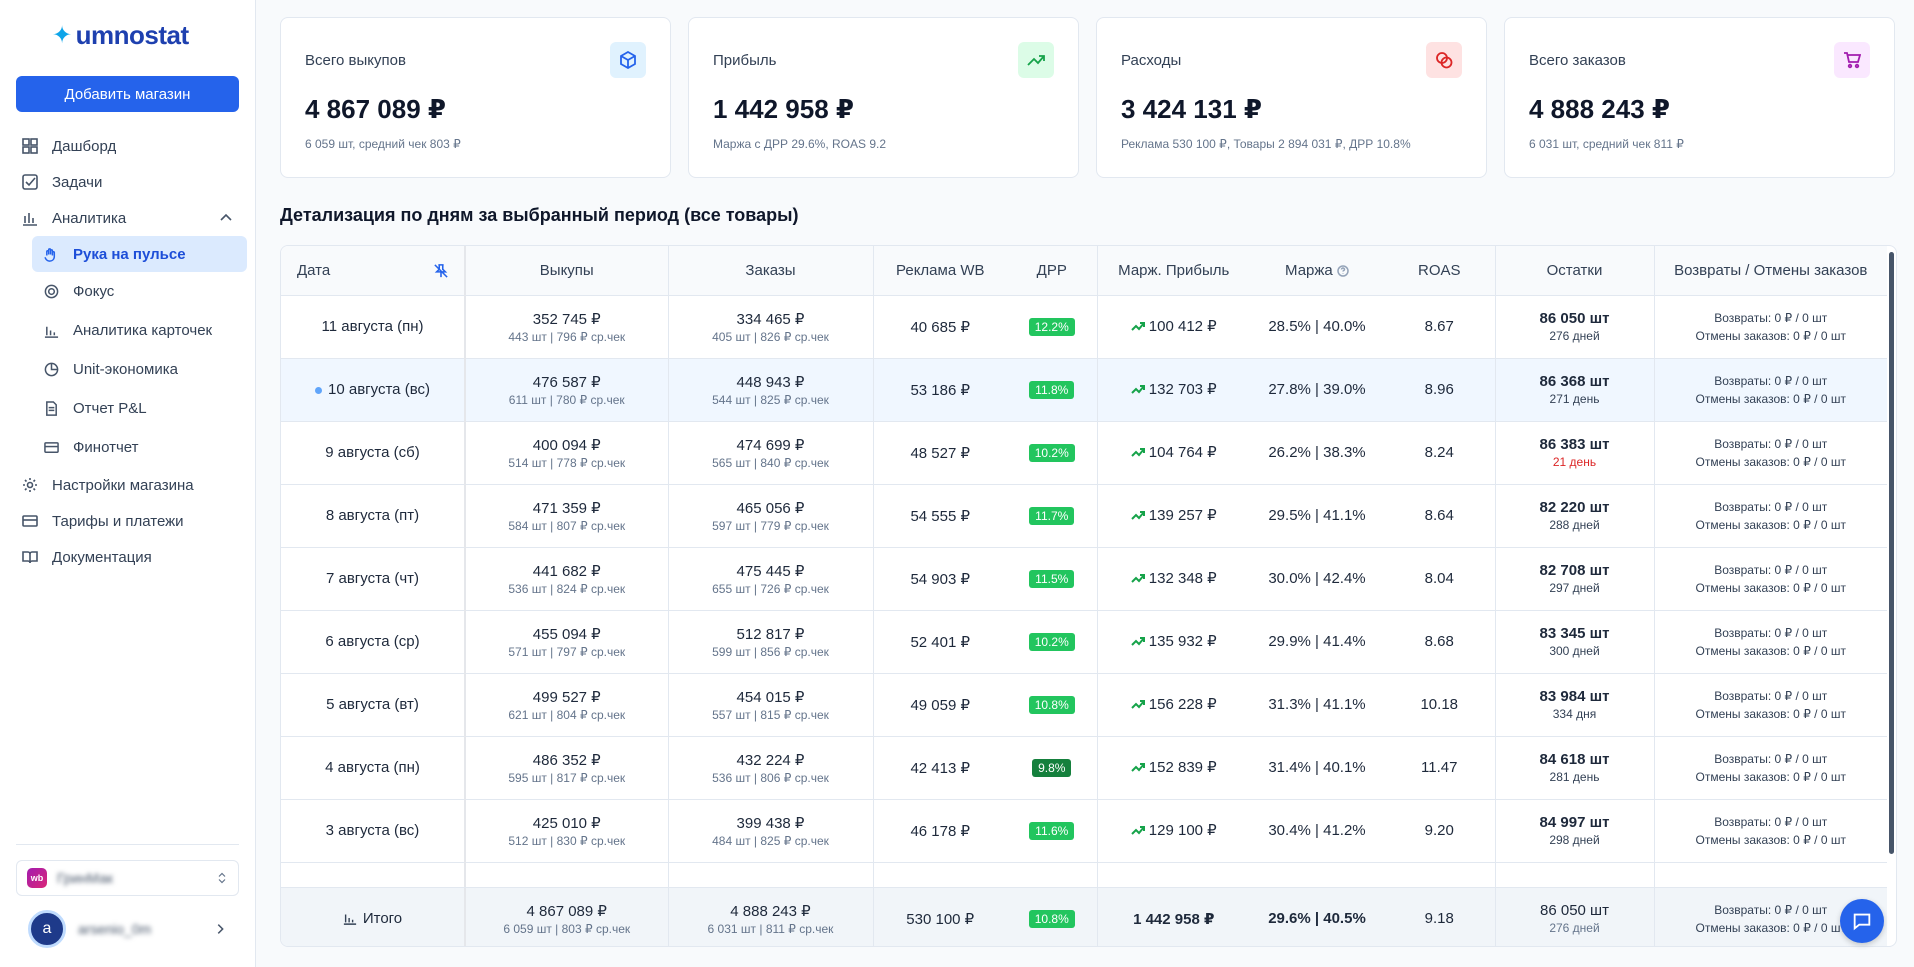  What do you see at coordinates (128, 182) in the screenshot?
I see `sidebar-item-tasks: Задачи` at bounding box center [128, 182].